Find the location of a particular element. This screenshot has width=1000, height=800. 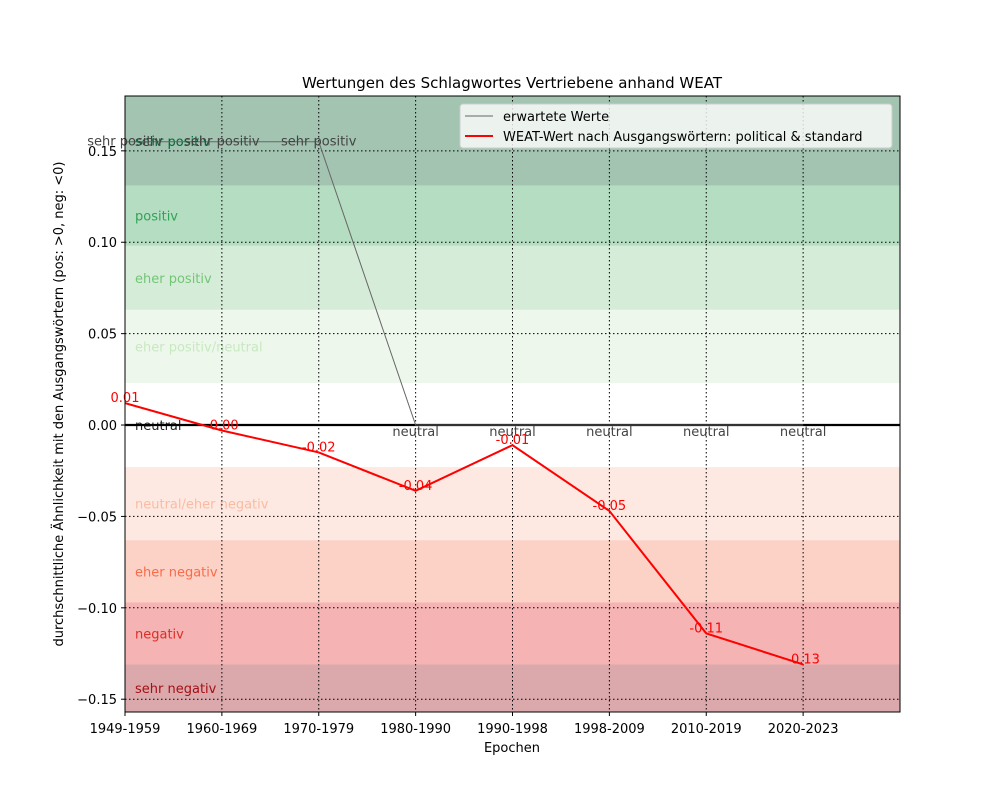

y-tick-label-3: 0.00 is located at coordinates (102, 426).